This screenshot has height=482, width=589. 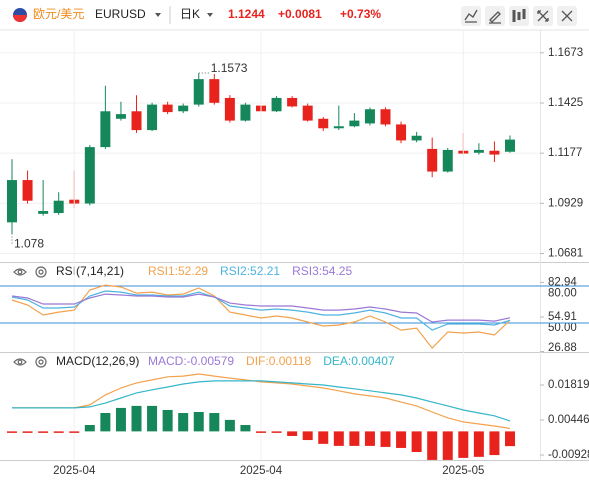 What do you see at coordinates (568, 385) in the screenshot?
I see `y-tick-label: 0.01819` at bounding box center [568, 385].